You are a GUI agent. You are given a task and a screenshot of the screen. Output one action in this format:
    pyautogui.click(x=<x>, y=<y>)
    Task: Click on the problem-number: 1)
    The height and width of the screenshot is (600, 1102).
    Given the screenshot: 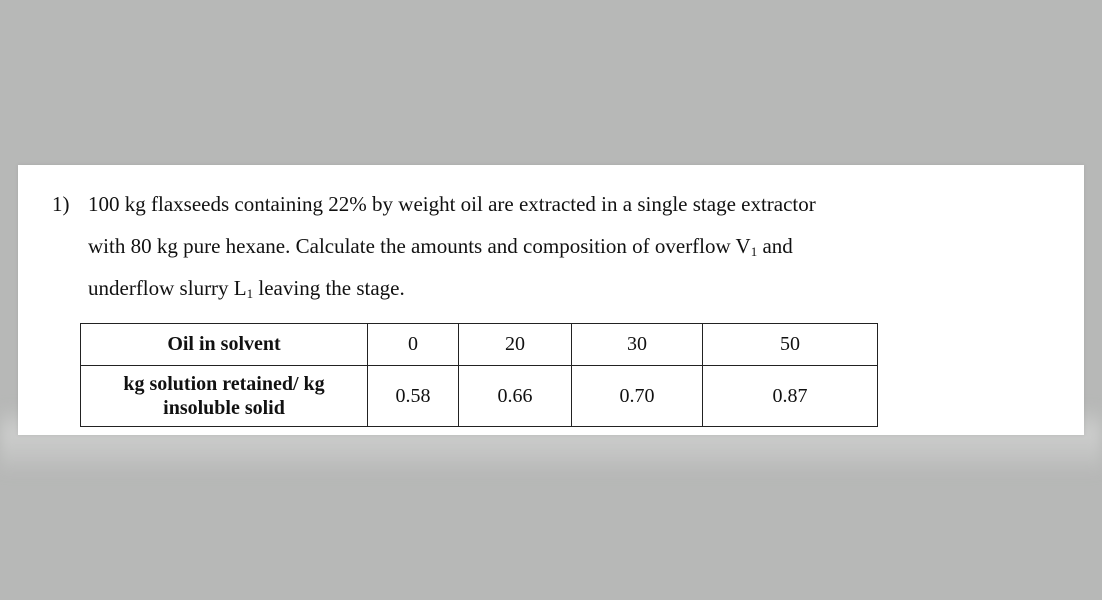 What is the action you would take?
    pyautogui.click(x=61, y=204)
    